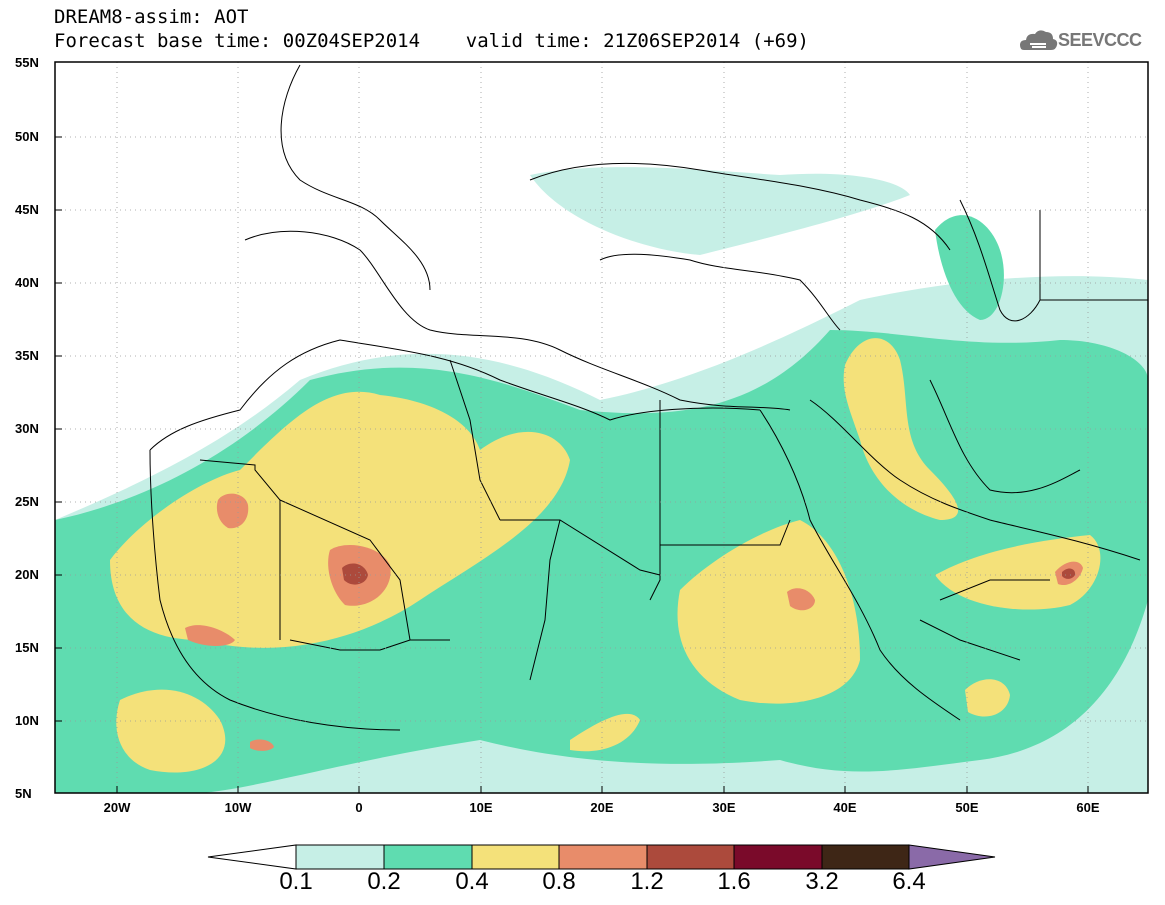 The height and width of the screenshot is (905, 1165). Describe the element at coordinates (1100, 40) in the screenshot. I see `seevccc-logo: SEEVCCC` at that location.